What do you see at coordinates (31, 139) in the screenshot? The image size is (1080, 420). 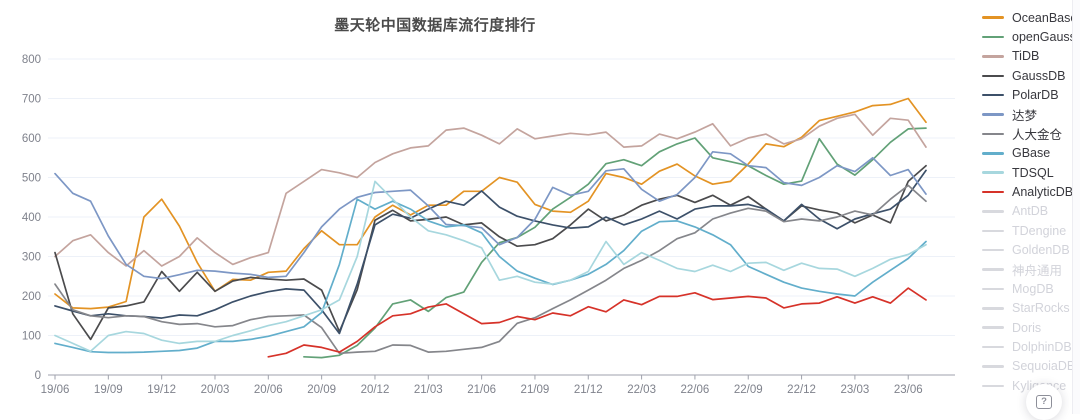 I see `y-axis-label: 600` at bounding box center [31, 139].